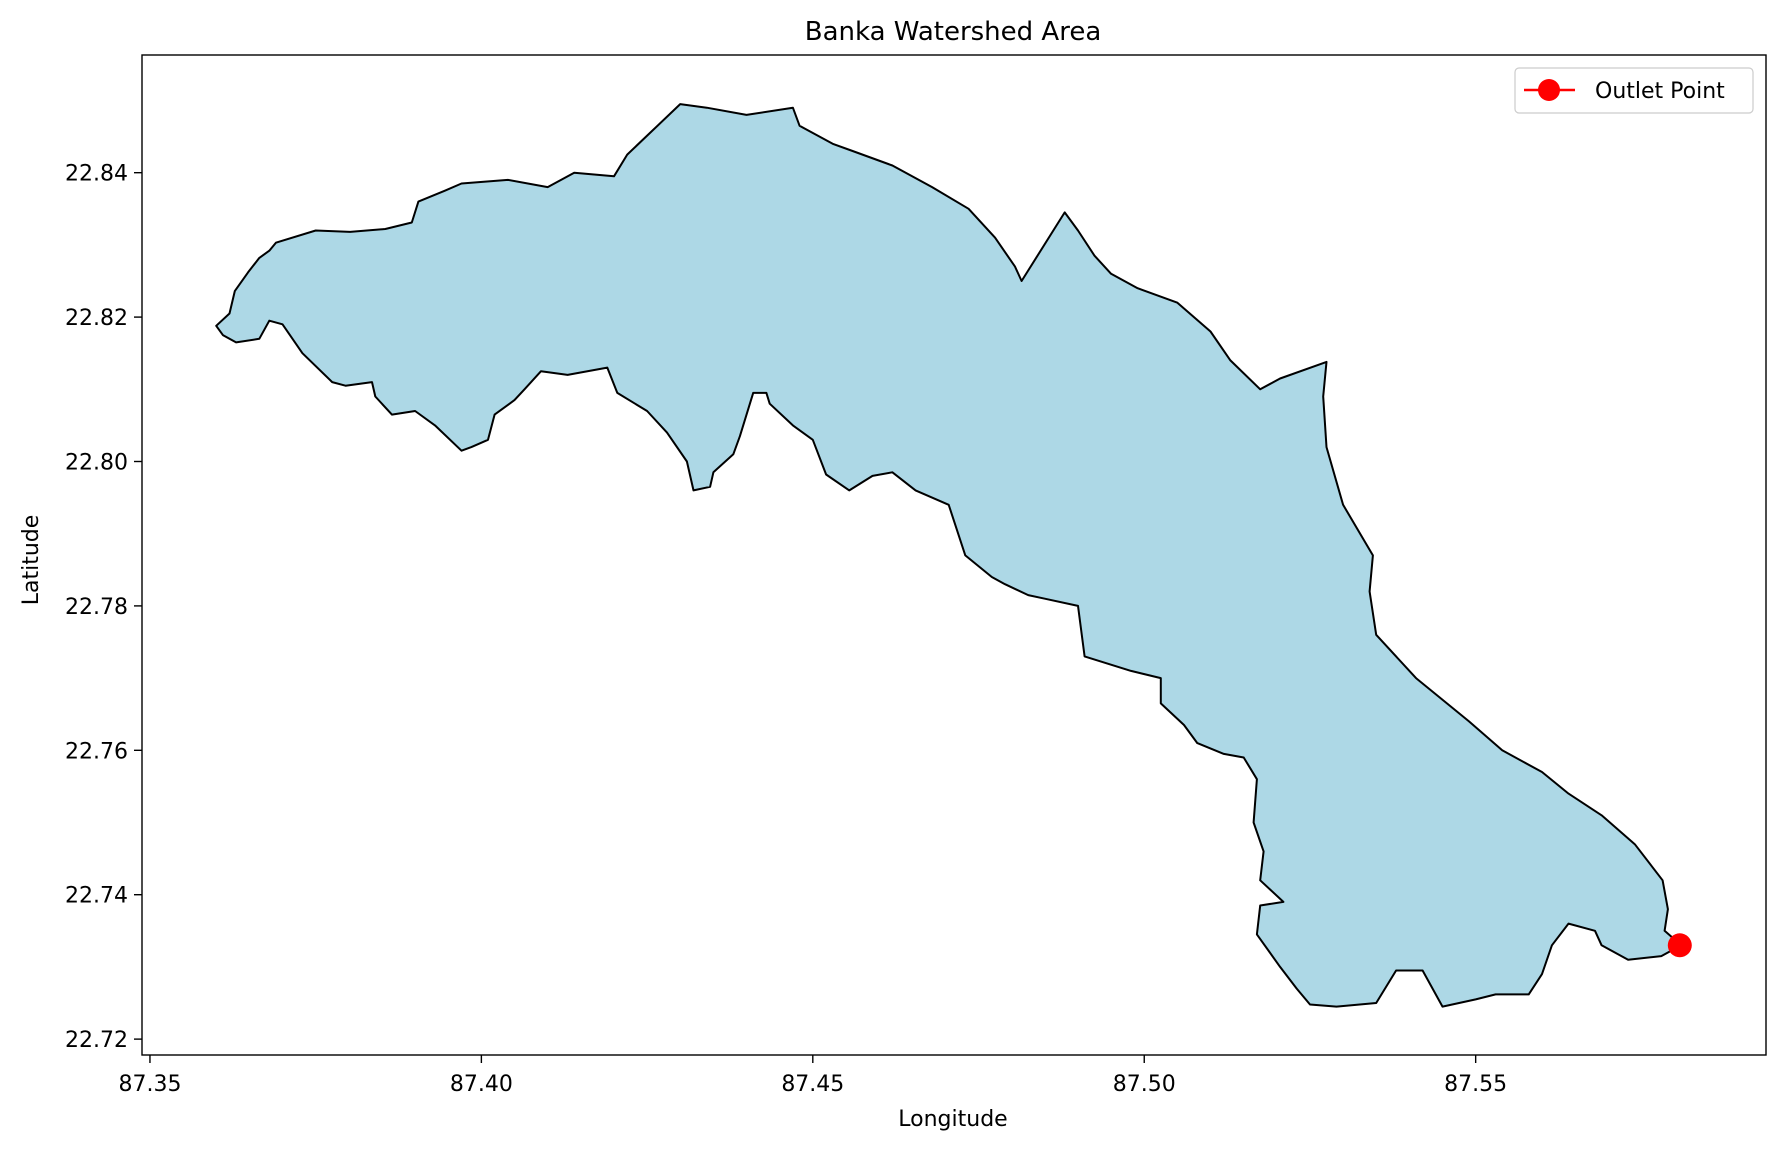 This screenshot has width=1781, height=1149. I want to click on x-axis-ticks: 87.35 87.40 87.45 87.50 87.55, so click(812, 1076).